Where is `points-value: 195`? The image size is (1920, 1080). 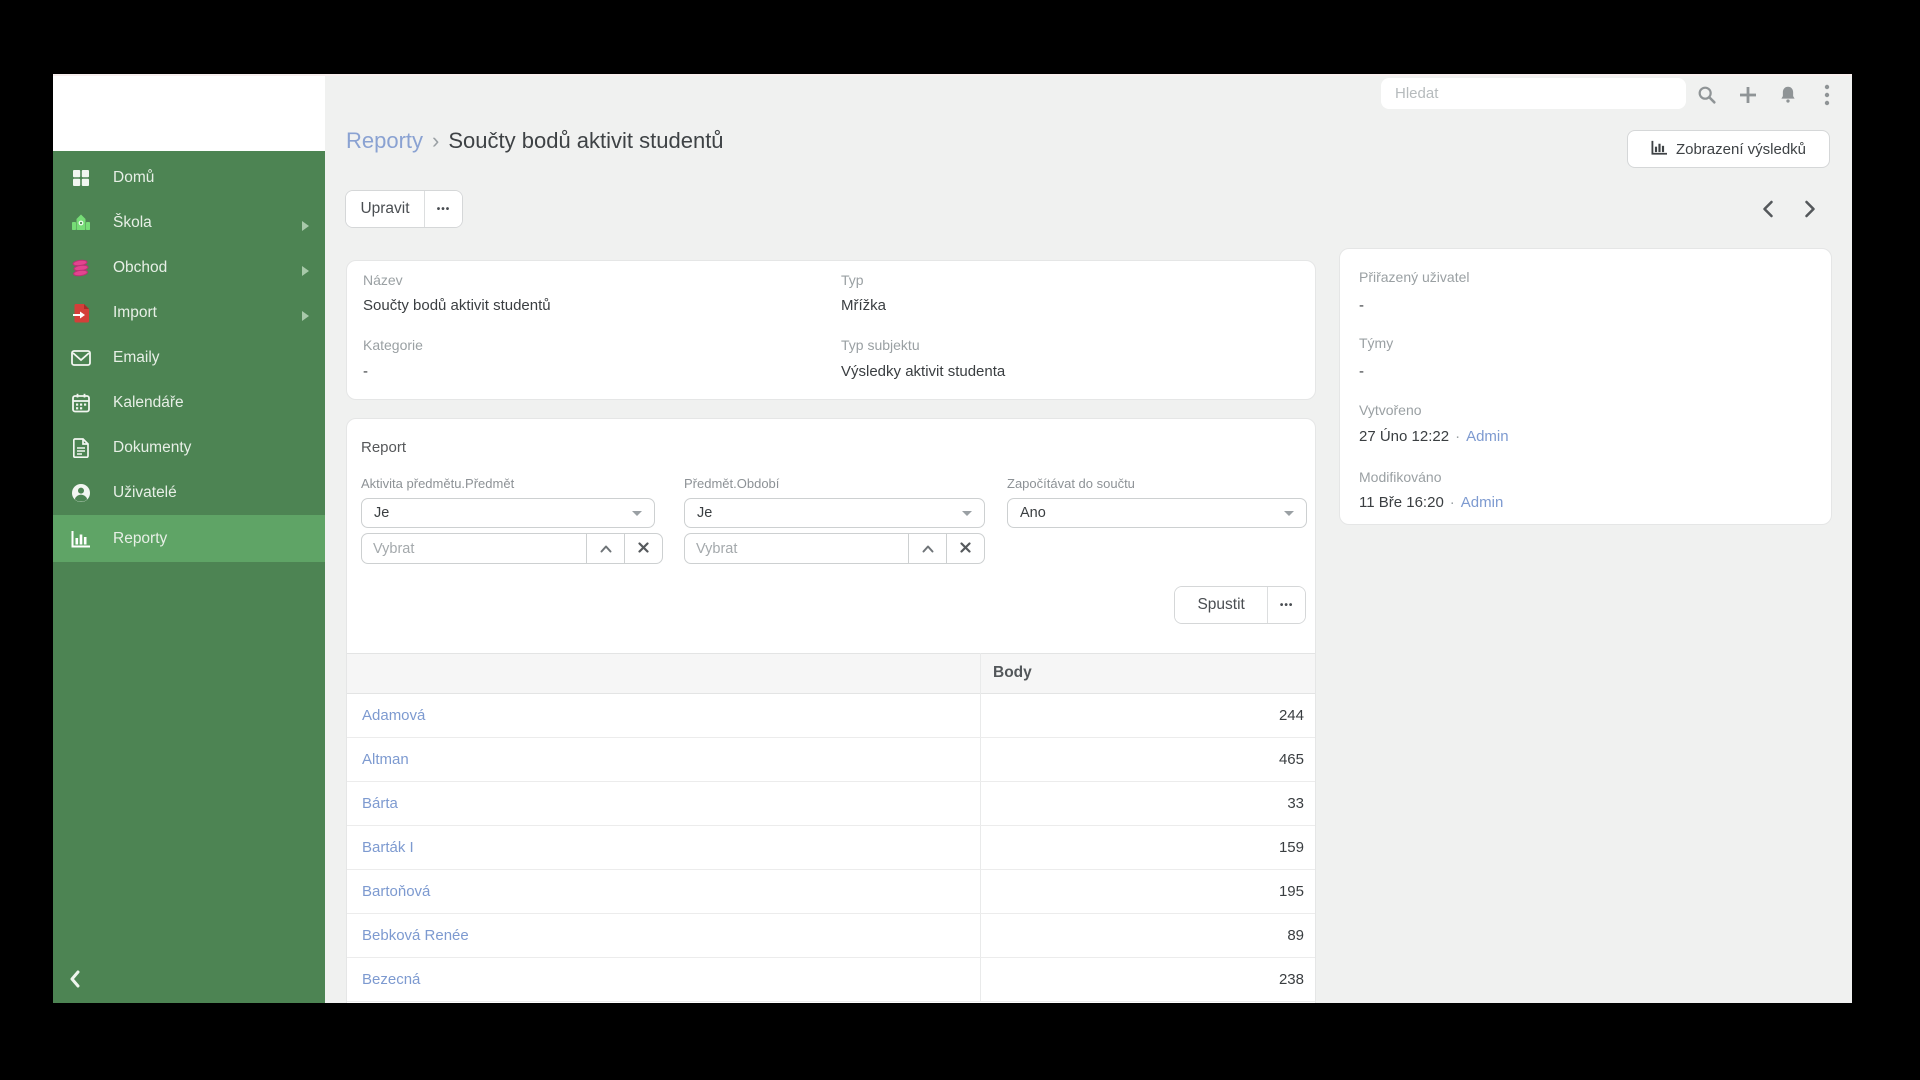 points-value: 195 is located at coordinates (1291, 891).